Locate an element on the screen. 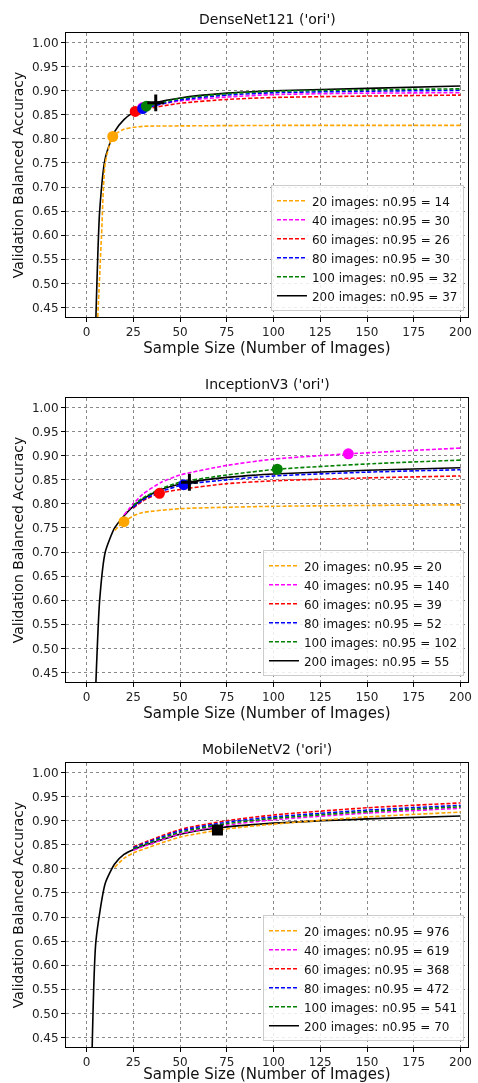 Image resolution: width=478 pixels, height=1083 pixels. legend-label: 60 images: n0.95 = 26 is located at coordinates (380, 239).